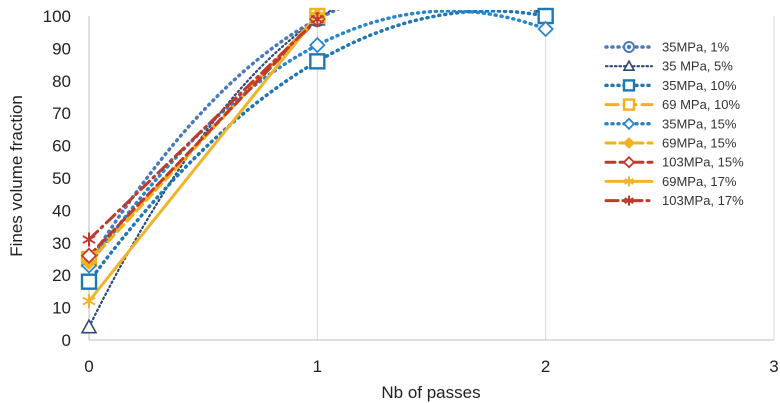 The height and width of the screenshot is (403, 780). I want to click on legend-entry: 103MPa, 17%, so click(674, 200).